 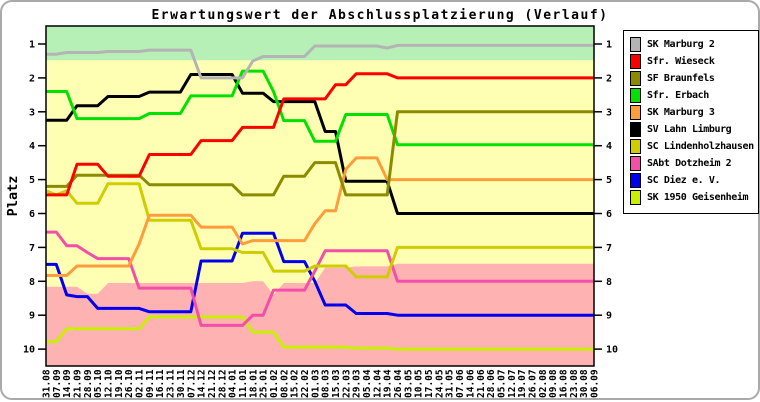 What do you see at coordinates (609, 78) in the screenshot?
I see `y-tick-label-right: 2` at bounding box center [609, 78].